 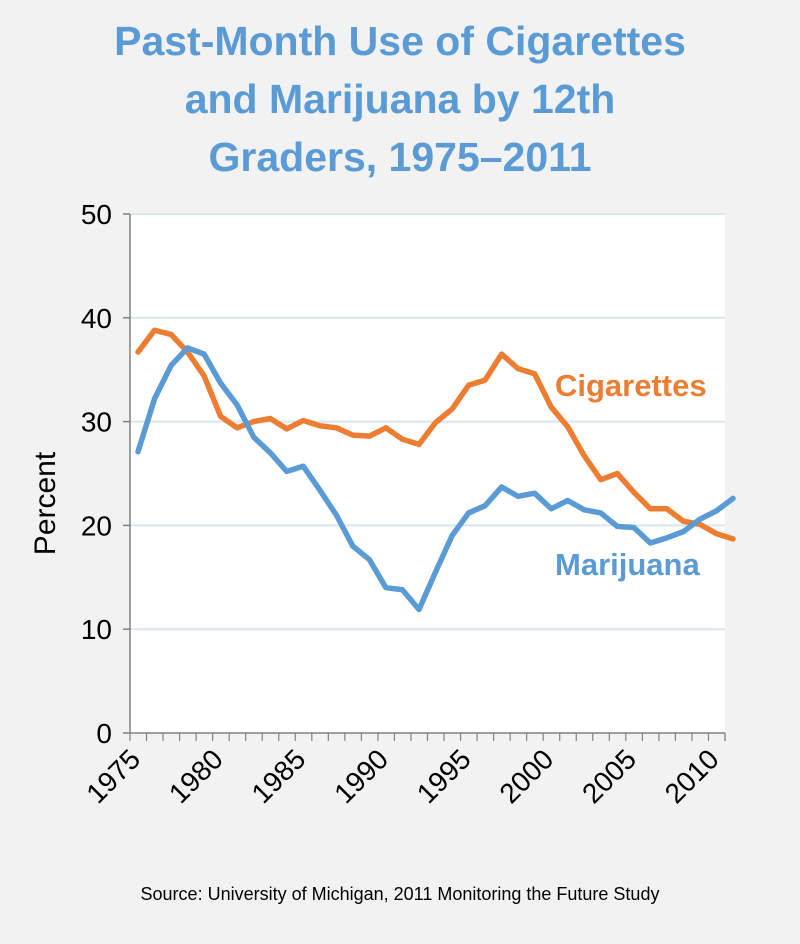 What do you see at coordinates (113, 776) in the screenshot?
I see `x-tick-label-1975: 1975` at bounding box center [113, 776].